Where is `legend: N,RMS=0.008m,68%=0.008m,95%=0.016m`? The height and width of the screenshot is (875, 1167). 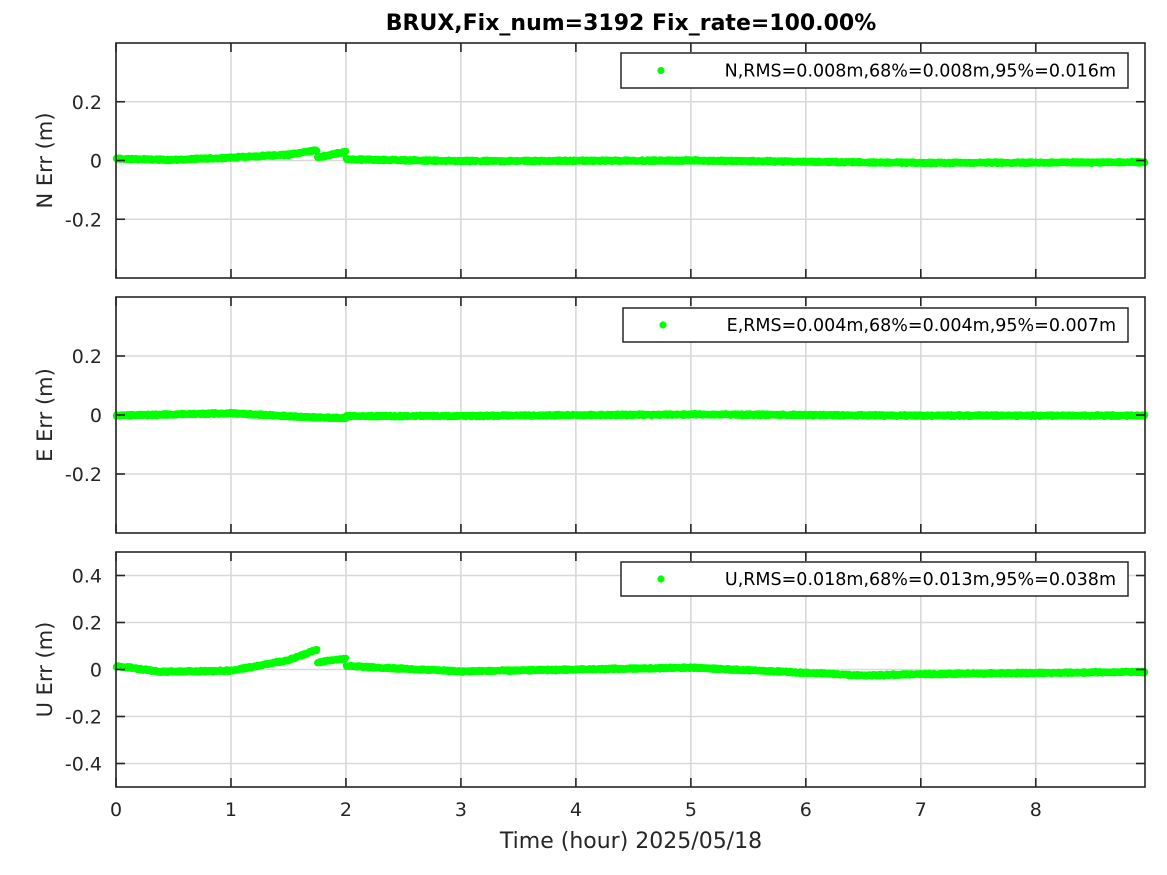
legend: N,RMS=0.008m,68%=0.008m,95%=0.016m is located at coordinates (874, 70).